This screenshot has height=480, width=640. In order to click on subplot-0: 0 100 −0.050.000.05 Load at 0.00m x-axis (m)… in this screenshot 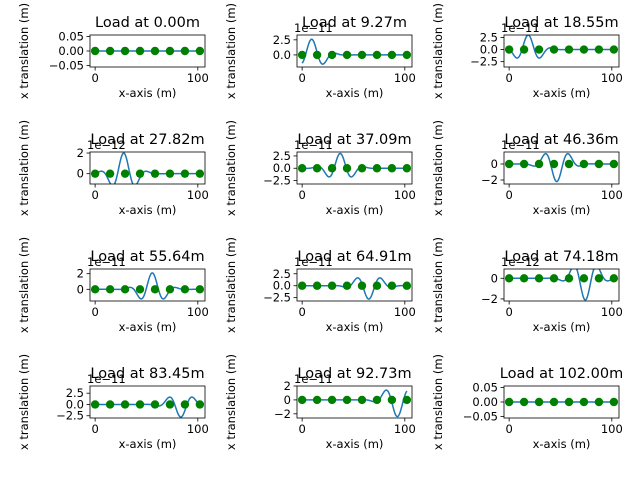, I will do `click(113, 51)`.